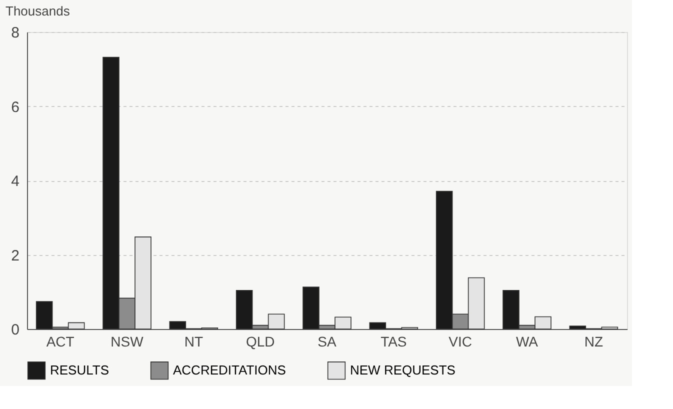 The width and height of the screenshot is (673, 409). Describe the element at coordinates (38, 11) in the screenshot. I see `y-axis-title: Thousands` at that location.